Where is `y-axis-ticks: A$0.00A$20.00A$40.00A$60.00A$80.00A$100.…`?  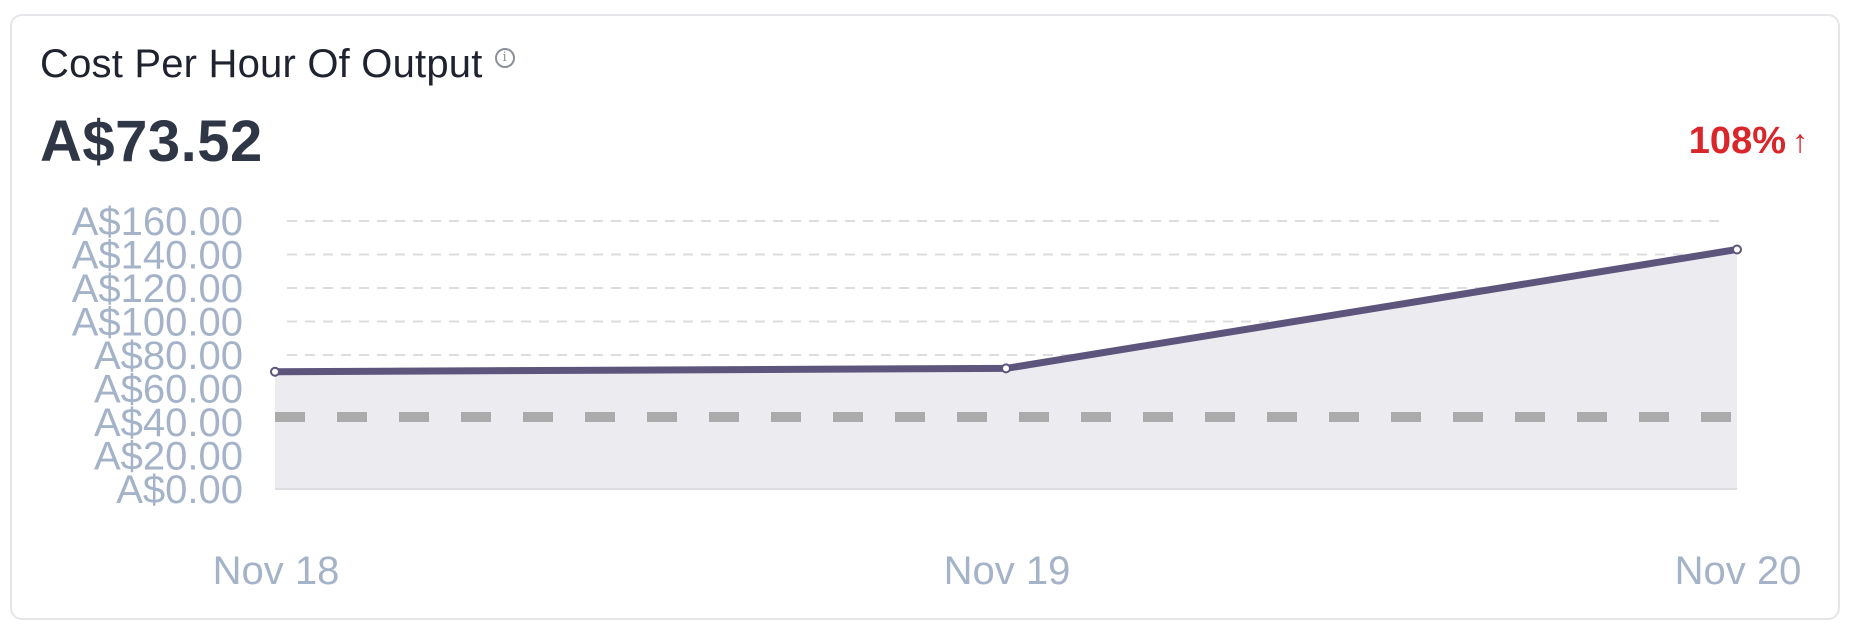 y-axis-ticks: A$0.00A$20.00A$40.00A$60.00A$80.00A$100.… is located at coordinates (157, 356).